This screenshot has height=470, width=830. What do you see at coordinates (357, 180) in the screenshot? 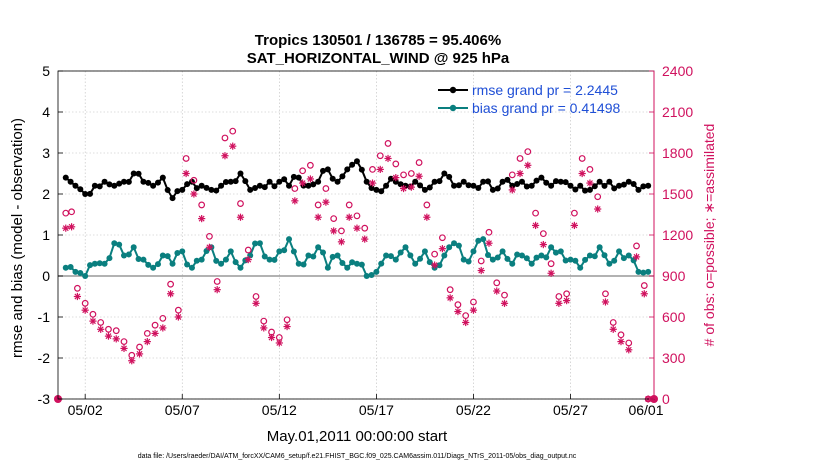
I see `rmse-series` at bounding box center [357, 180].